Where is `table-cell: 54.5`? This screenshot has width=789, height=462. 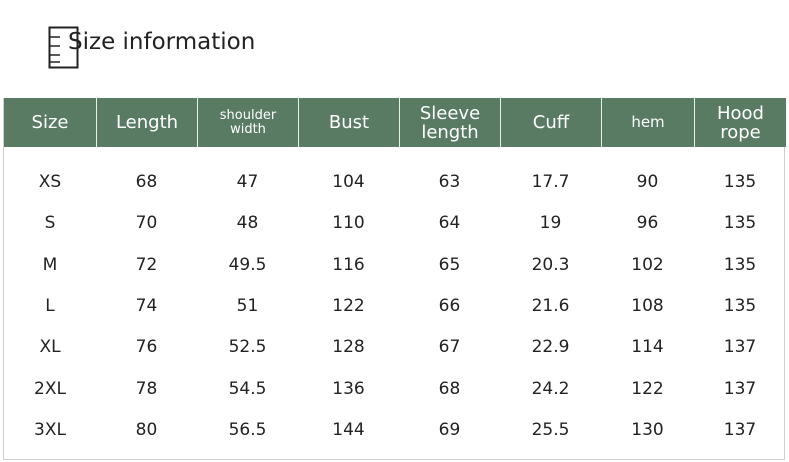 table-cell: 54.5 is located at coordinates (247, 388).